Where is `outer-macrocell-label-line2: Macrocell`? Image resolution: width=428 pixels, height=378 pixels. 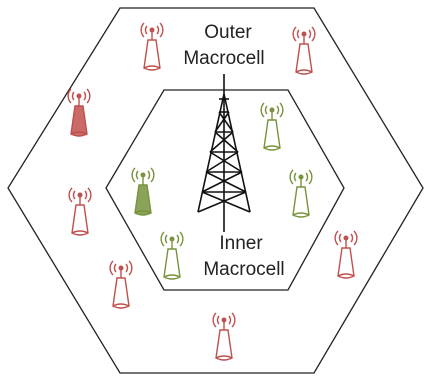
outer-macrocell-label-line2: Macrocell is located at coordinates (223, 58).